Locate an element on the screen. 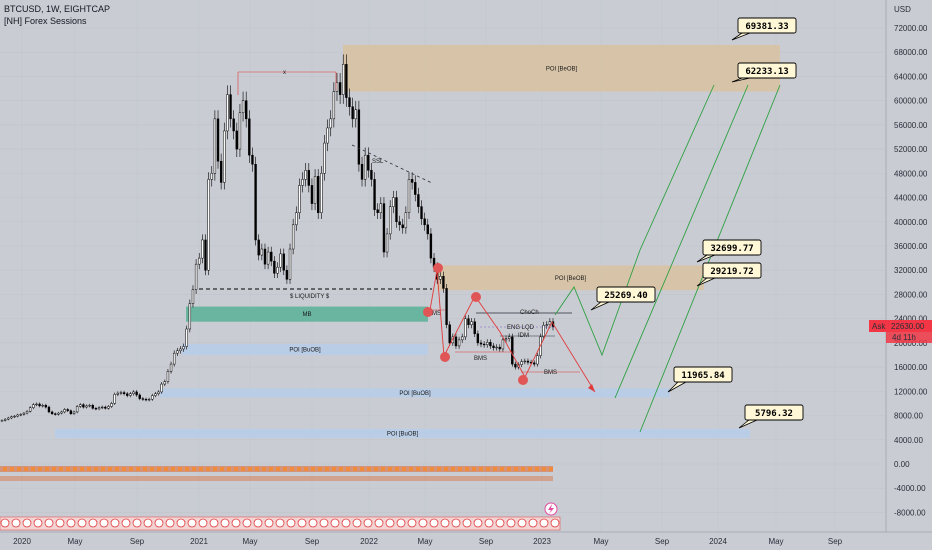 This screenshot has width=932, height=550. price-tick-label: 72000.00 is located at coordinates (911, 28).